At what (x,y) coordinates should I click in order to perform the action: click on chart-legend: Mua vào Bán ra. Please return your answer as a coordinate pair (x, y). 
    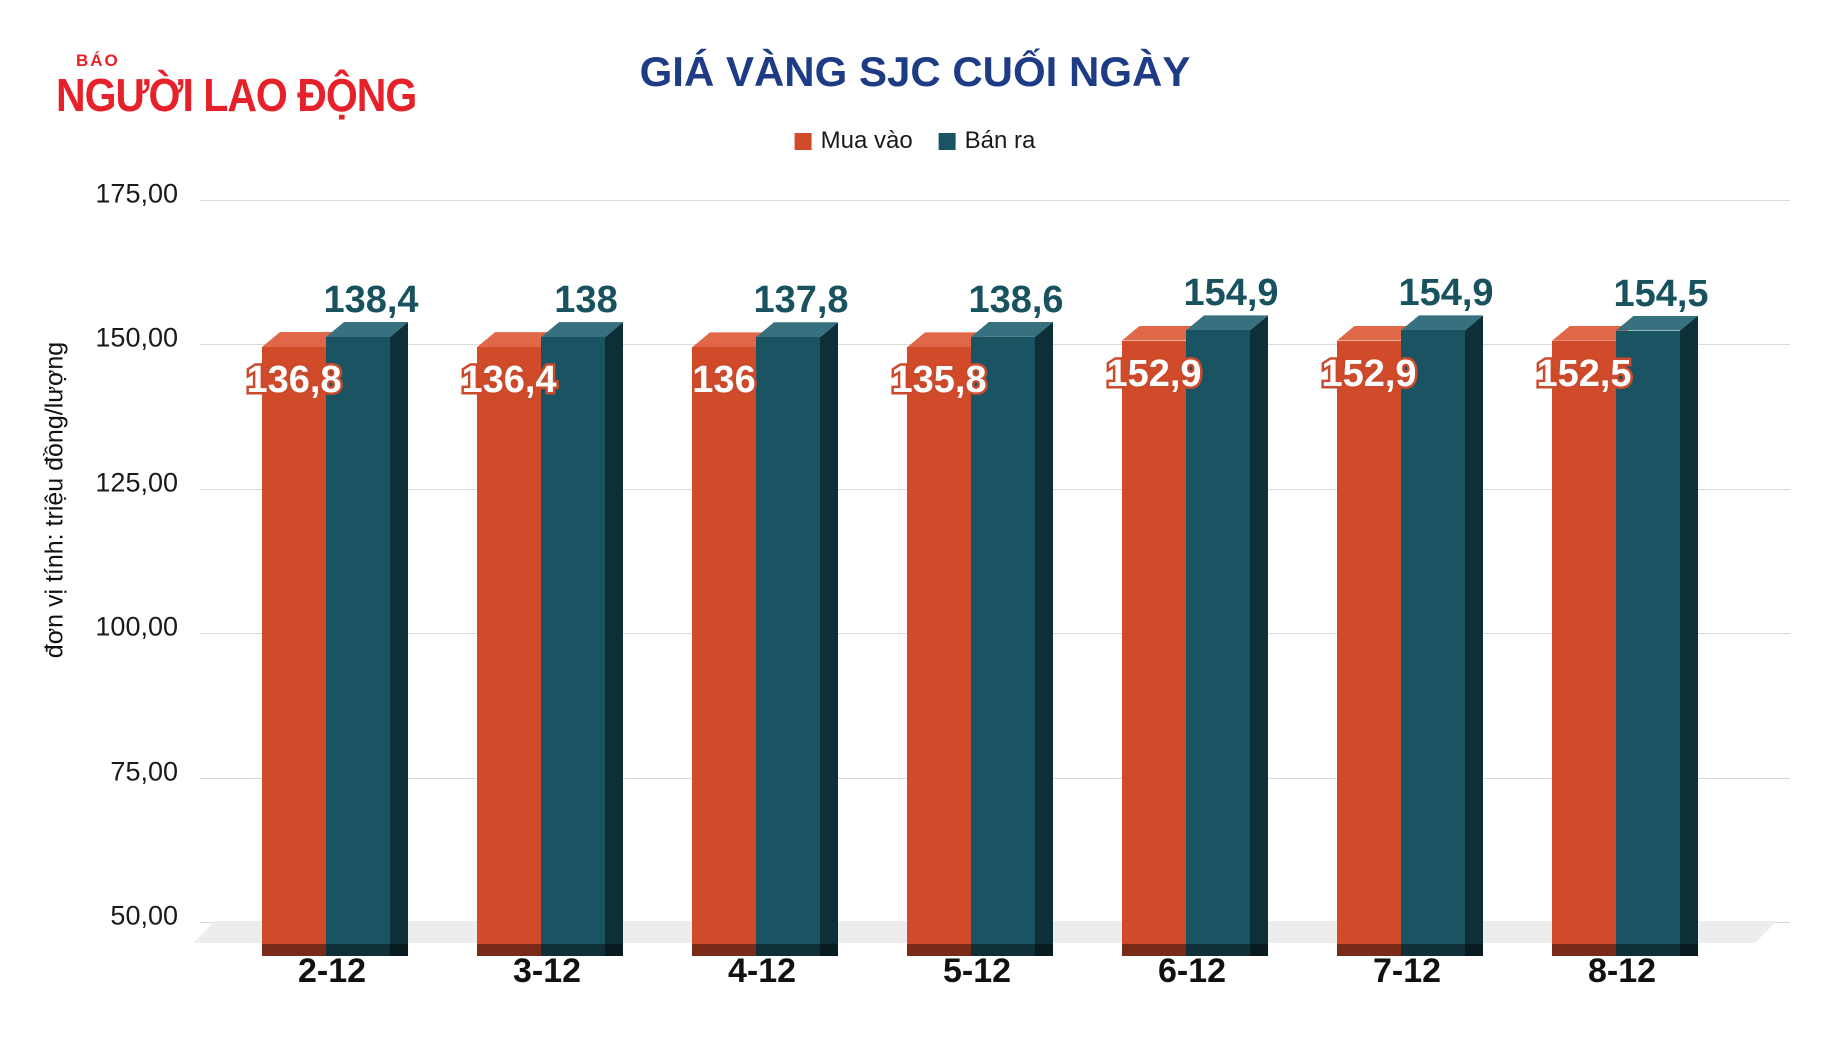
    Looking at the image, I should click on (915, 141).